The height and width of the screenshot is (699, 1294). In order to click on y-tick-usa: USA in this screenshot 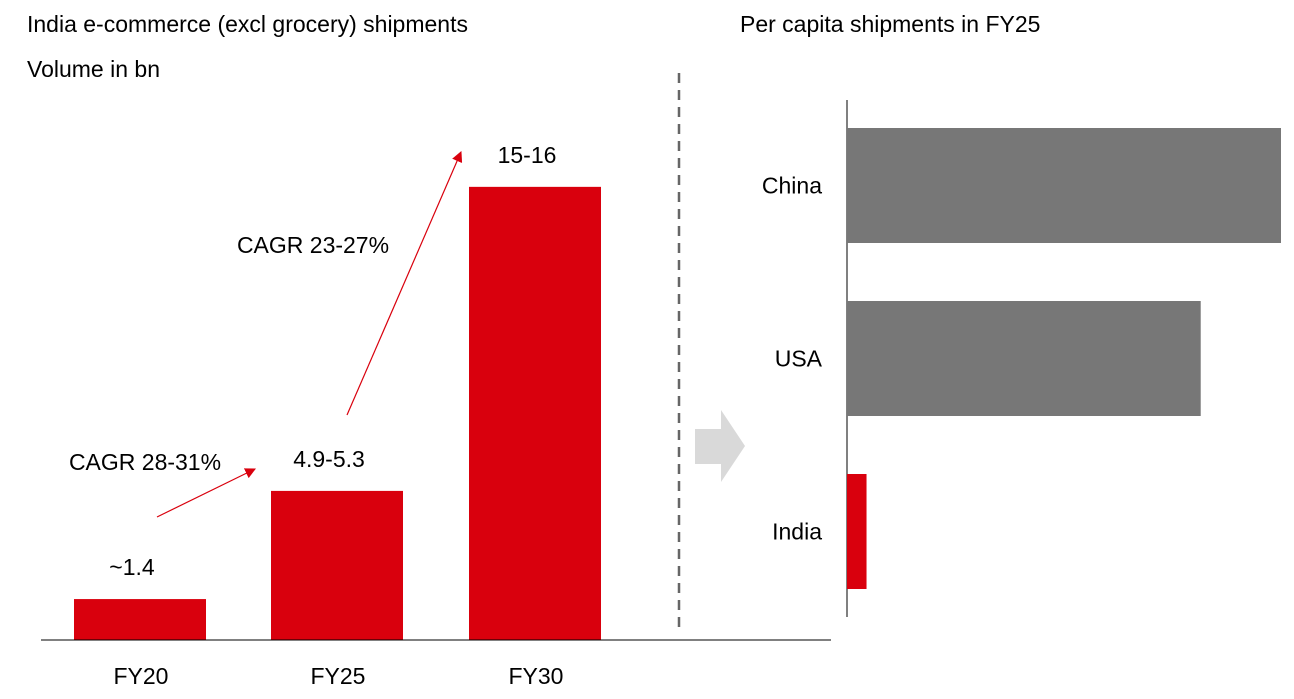, I will do `click(799, 359)`.